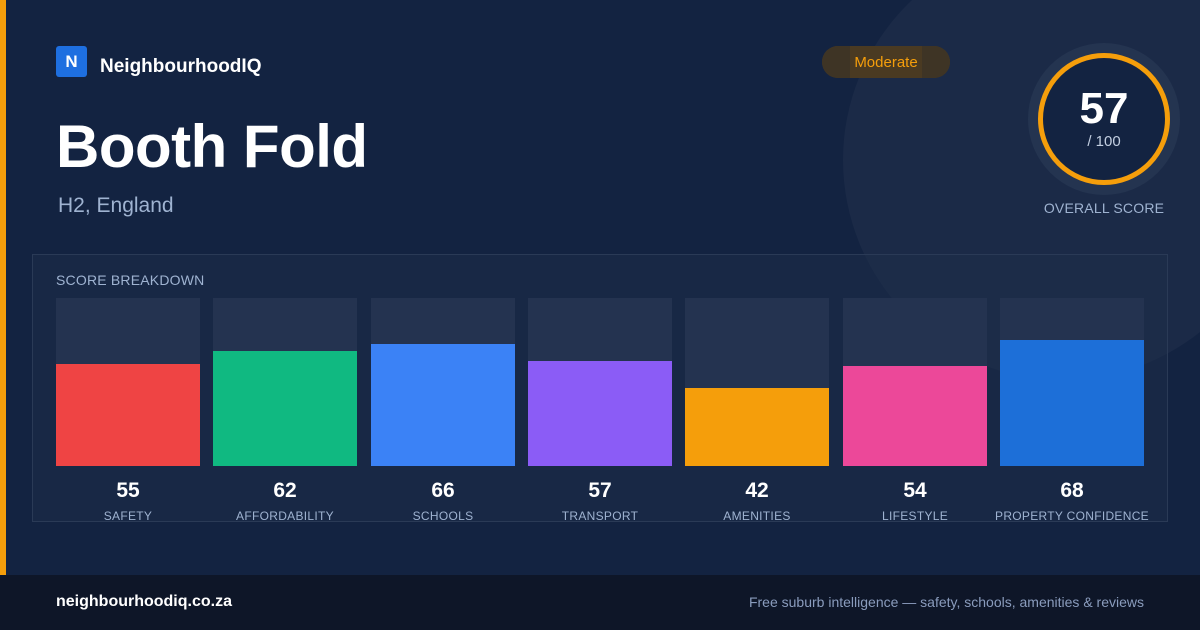 The width and height of the screenshot is (1200, 630). I want to click on logo-icon: N, so click(71, 61).